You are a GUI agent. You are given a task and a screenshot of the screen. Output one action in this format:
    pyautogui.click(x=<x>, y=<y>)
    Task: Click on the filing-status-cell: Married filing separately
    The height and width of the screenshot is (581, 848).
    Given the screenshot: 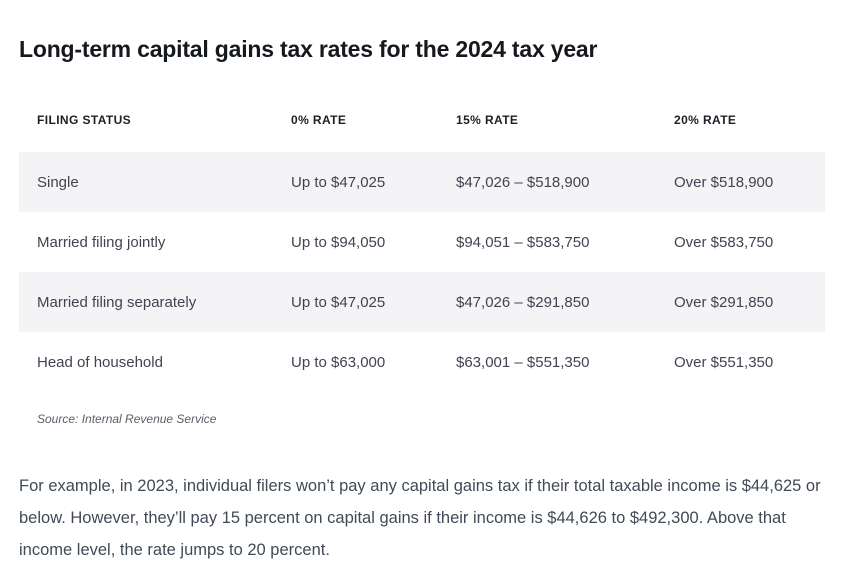 What is the action you would take?
    pyautogui.click(x=117, y=302)
    